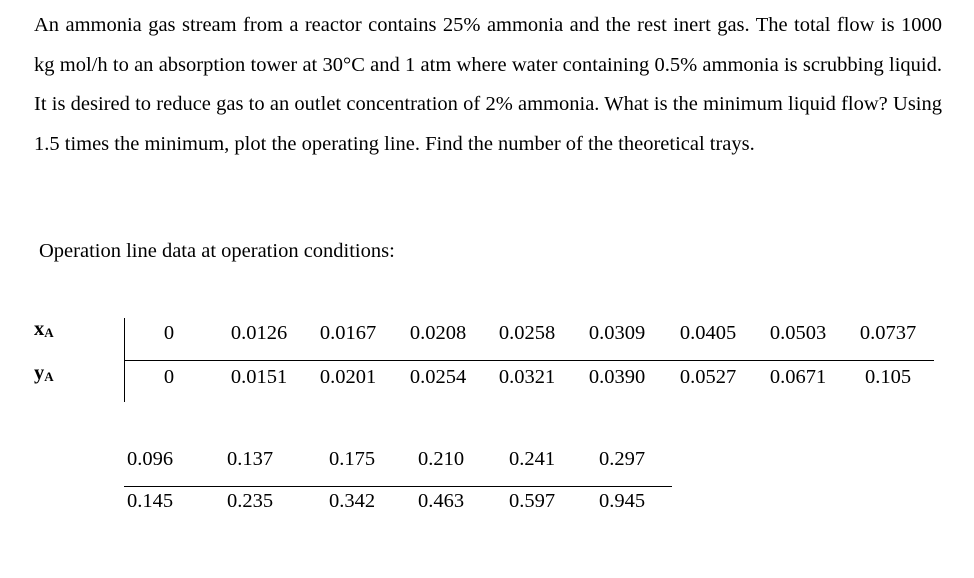  I want to click on table-1-horizontal-divider, so click(529, 360).